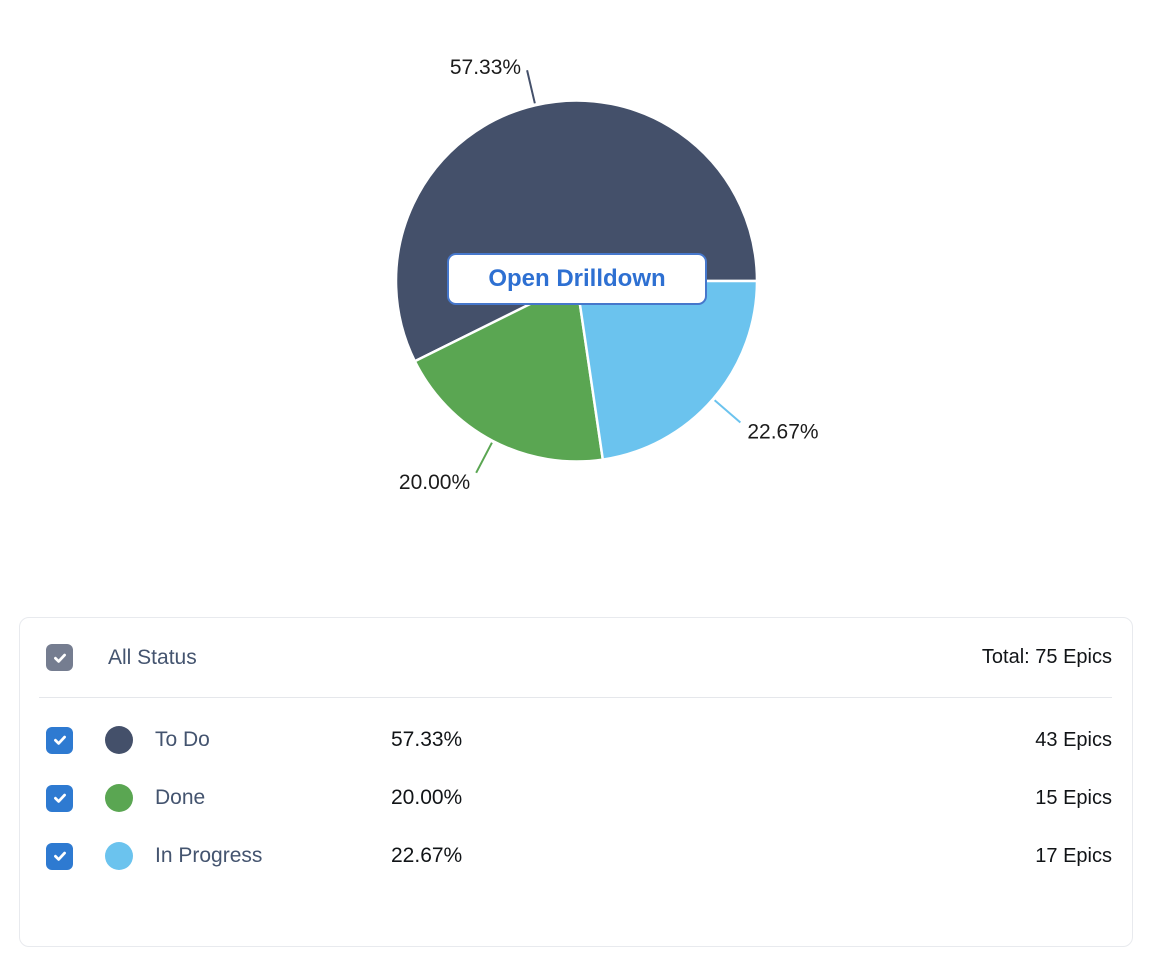 This screenshot has height=968, width=1158. I want to click on todo-label: To Do, so click(182, 739).